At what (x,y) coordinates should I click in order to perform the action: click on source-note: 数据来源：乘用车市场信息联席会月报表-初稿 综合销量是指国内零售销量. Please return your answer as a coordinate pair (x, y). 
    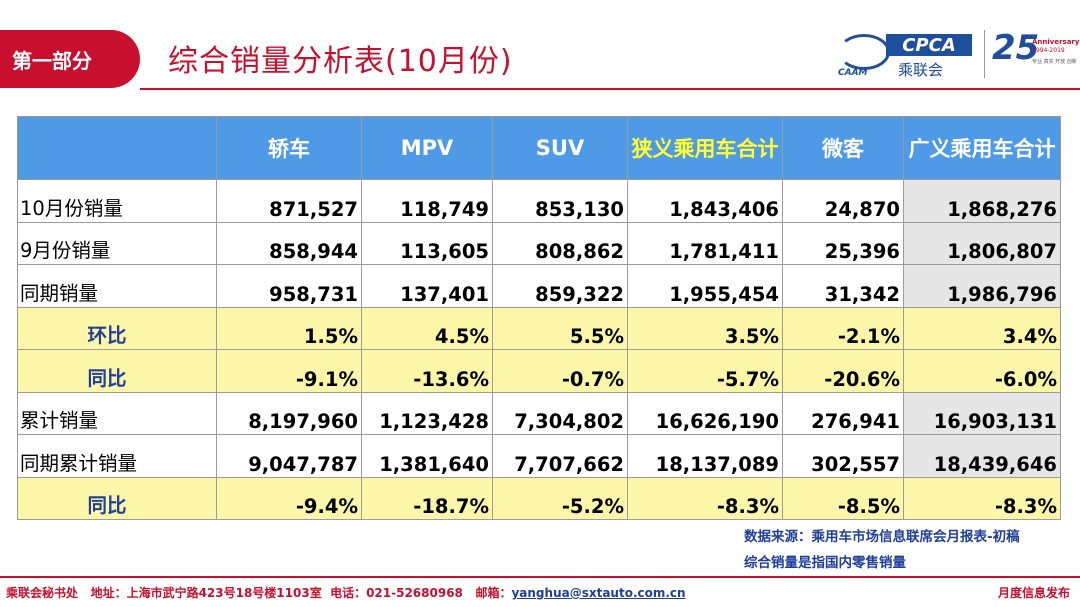
    Looking at the image, I should click on (882, 550).